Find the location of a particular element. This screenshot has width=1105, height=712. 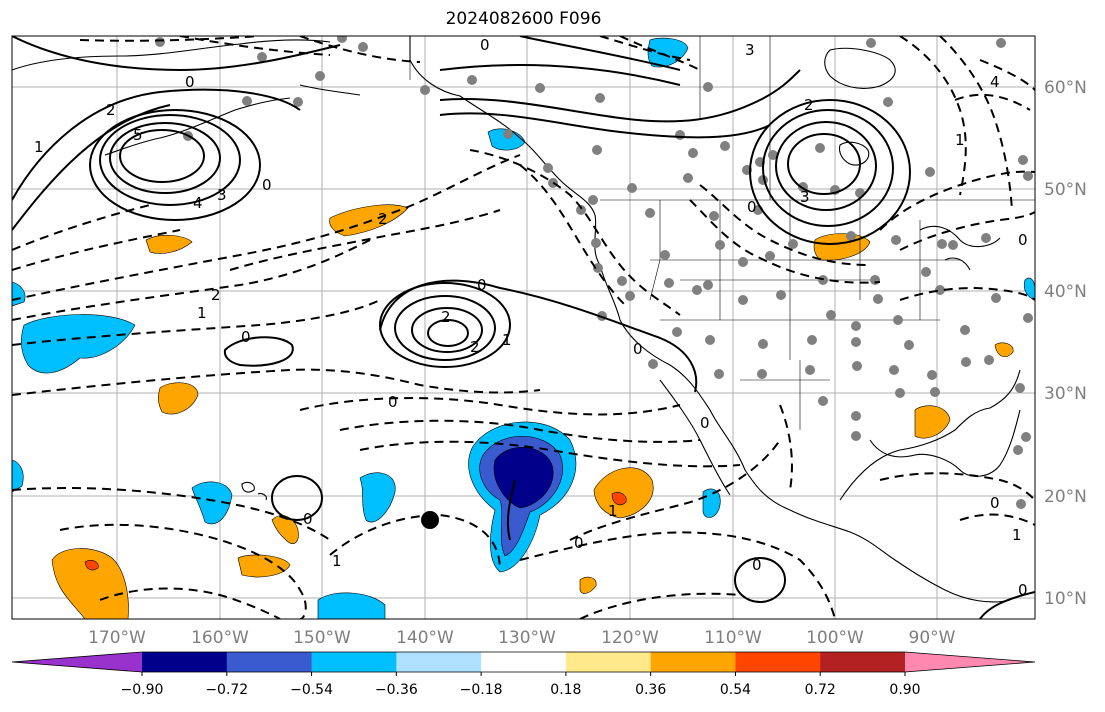

lon-tick-label: 140°W is located at coordinates (425, 638).